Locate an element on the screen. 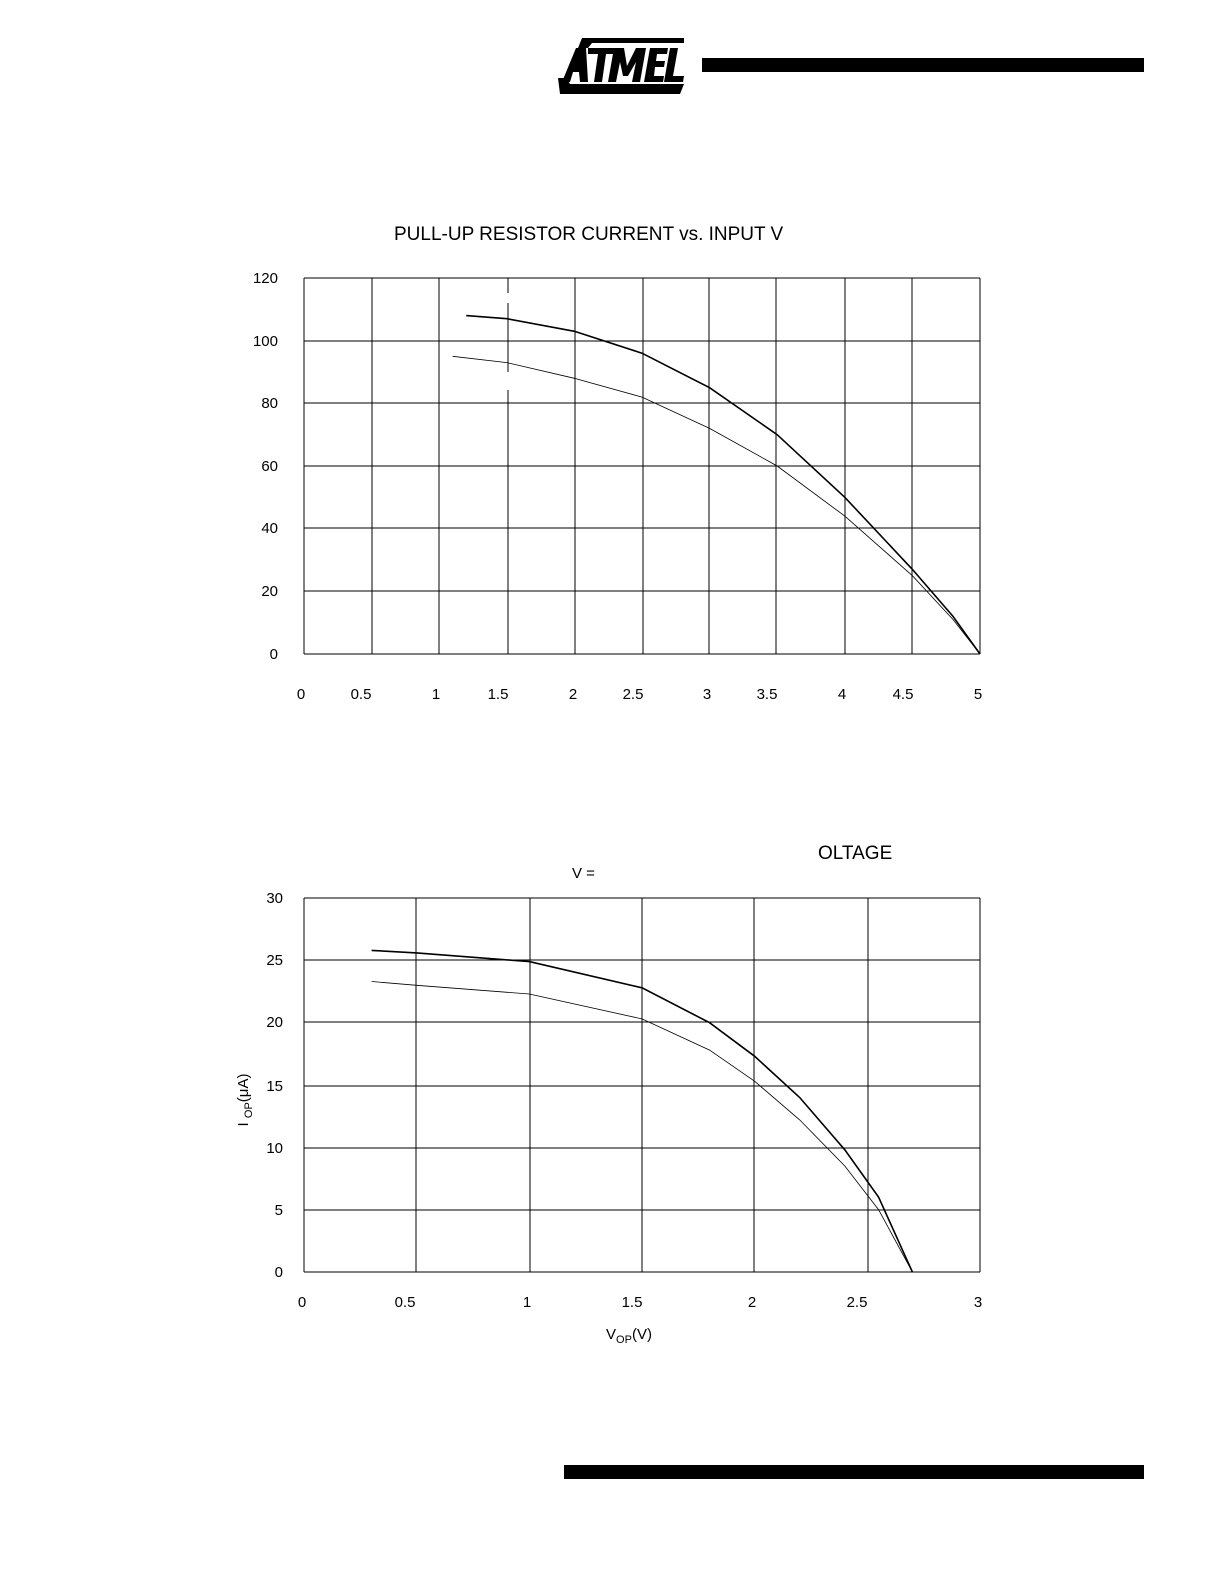 The image size is (1224, 1582). chart2-series-2-line is located at coordinates (642, 1127).